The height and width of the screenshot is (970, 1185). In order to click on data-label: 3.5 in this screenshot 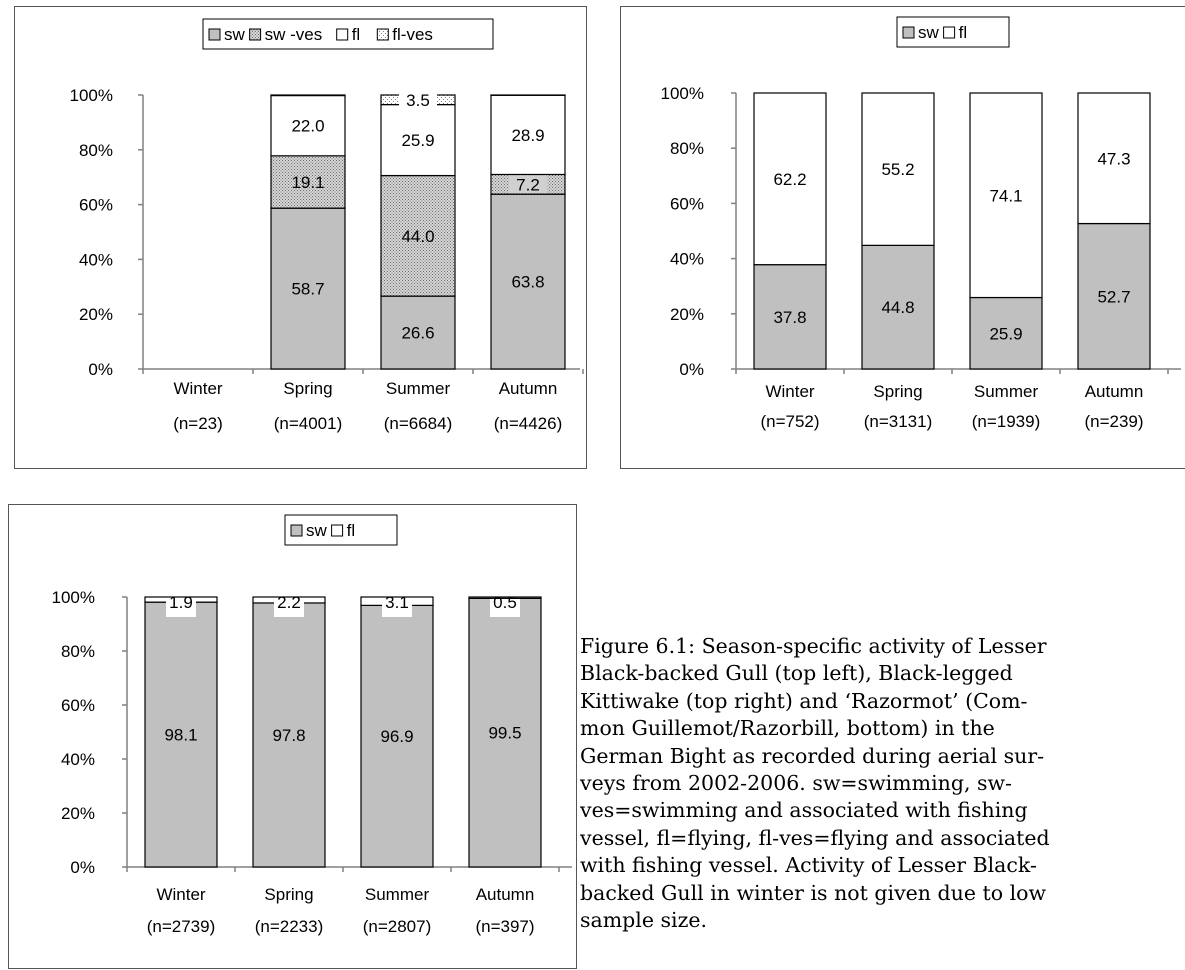, I will do `click(418, 100)`.